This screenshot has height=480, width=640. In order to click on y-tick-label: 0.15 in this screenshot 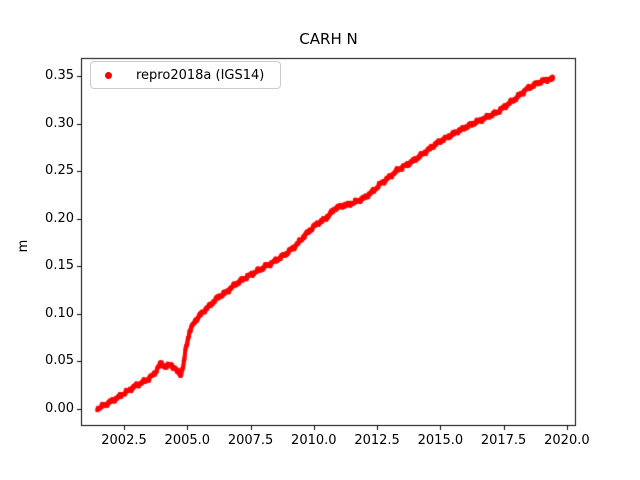, I will do `click(59, 266)`.